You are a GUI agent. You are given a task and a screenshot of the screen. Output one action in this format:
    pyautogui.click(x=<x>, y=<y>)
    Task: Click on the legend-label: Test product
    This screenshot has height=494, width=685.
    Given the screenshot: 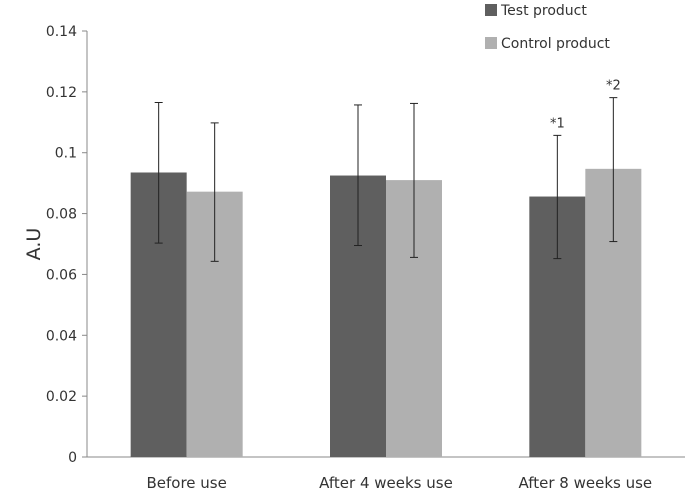 What is the action you would take?
    pyautogui.click(x=543, y=11)
    